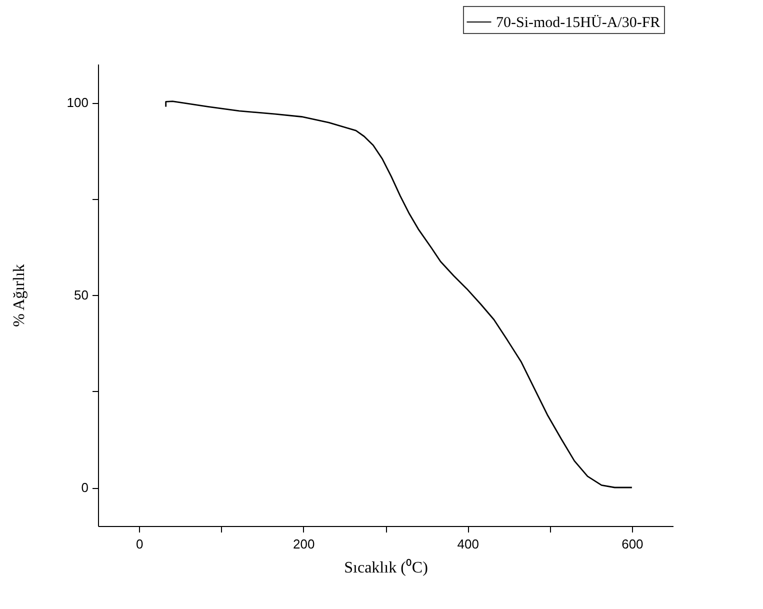  I want to click on y-tick-label: 100, so click(77, 102).